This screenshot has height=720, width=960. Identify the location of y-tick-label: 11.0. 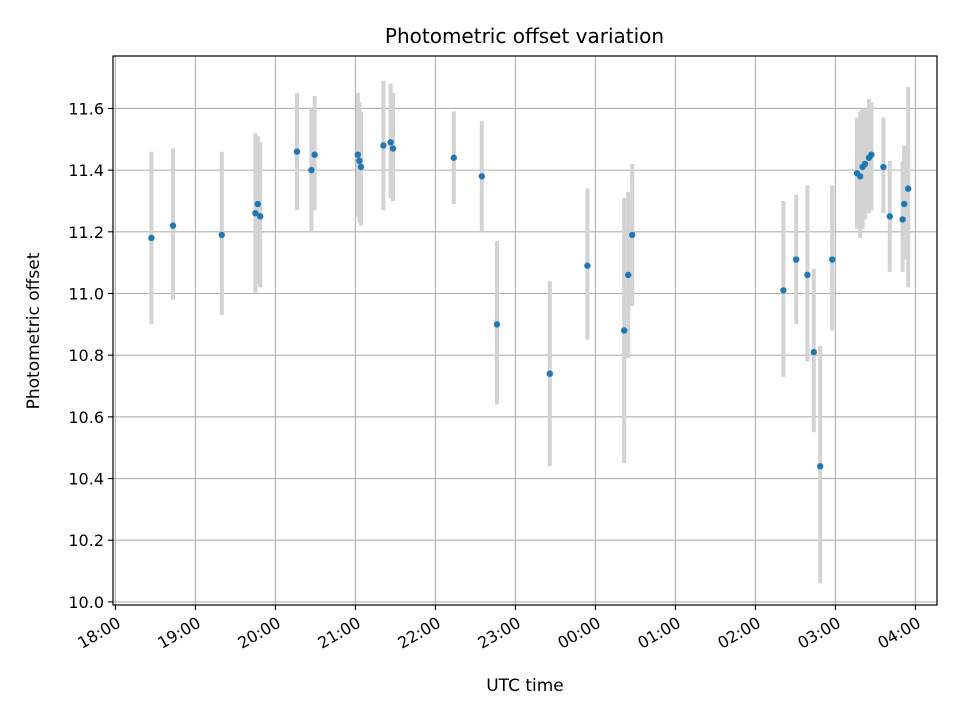
(86, 293).